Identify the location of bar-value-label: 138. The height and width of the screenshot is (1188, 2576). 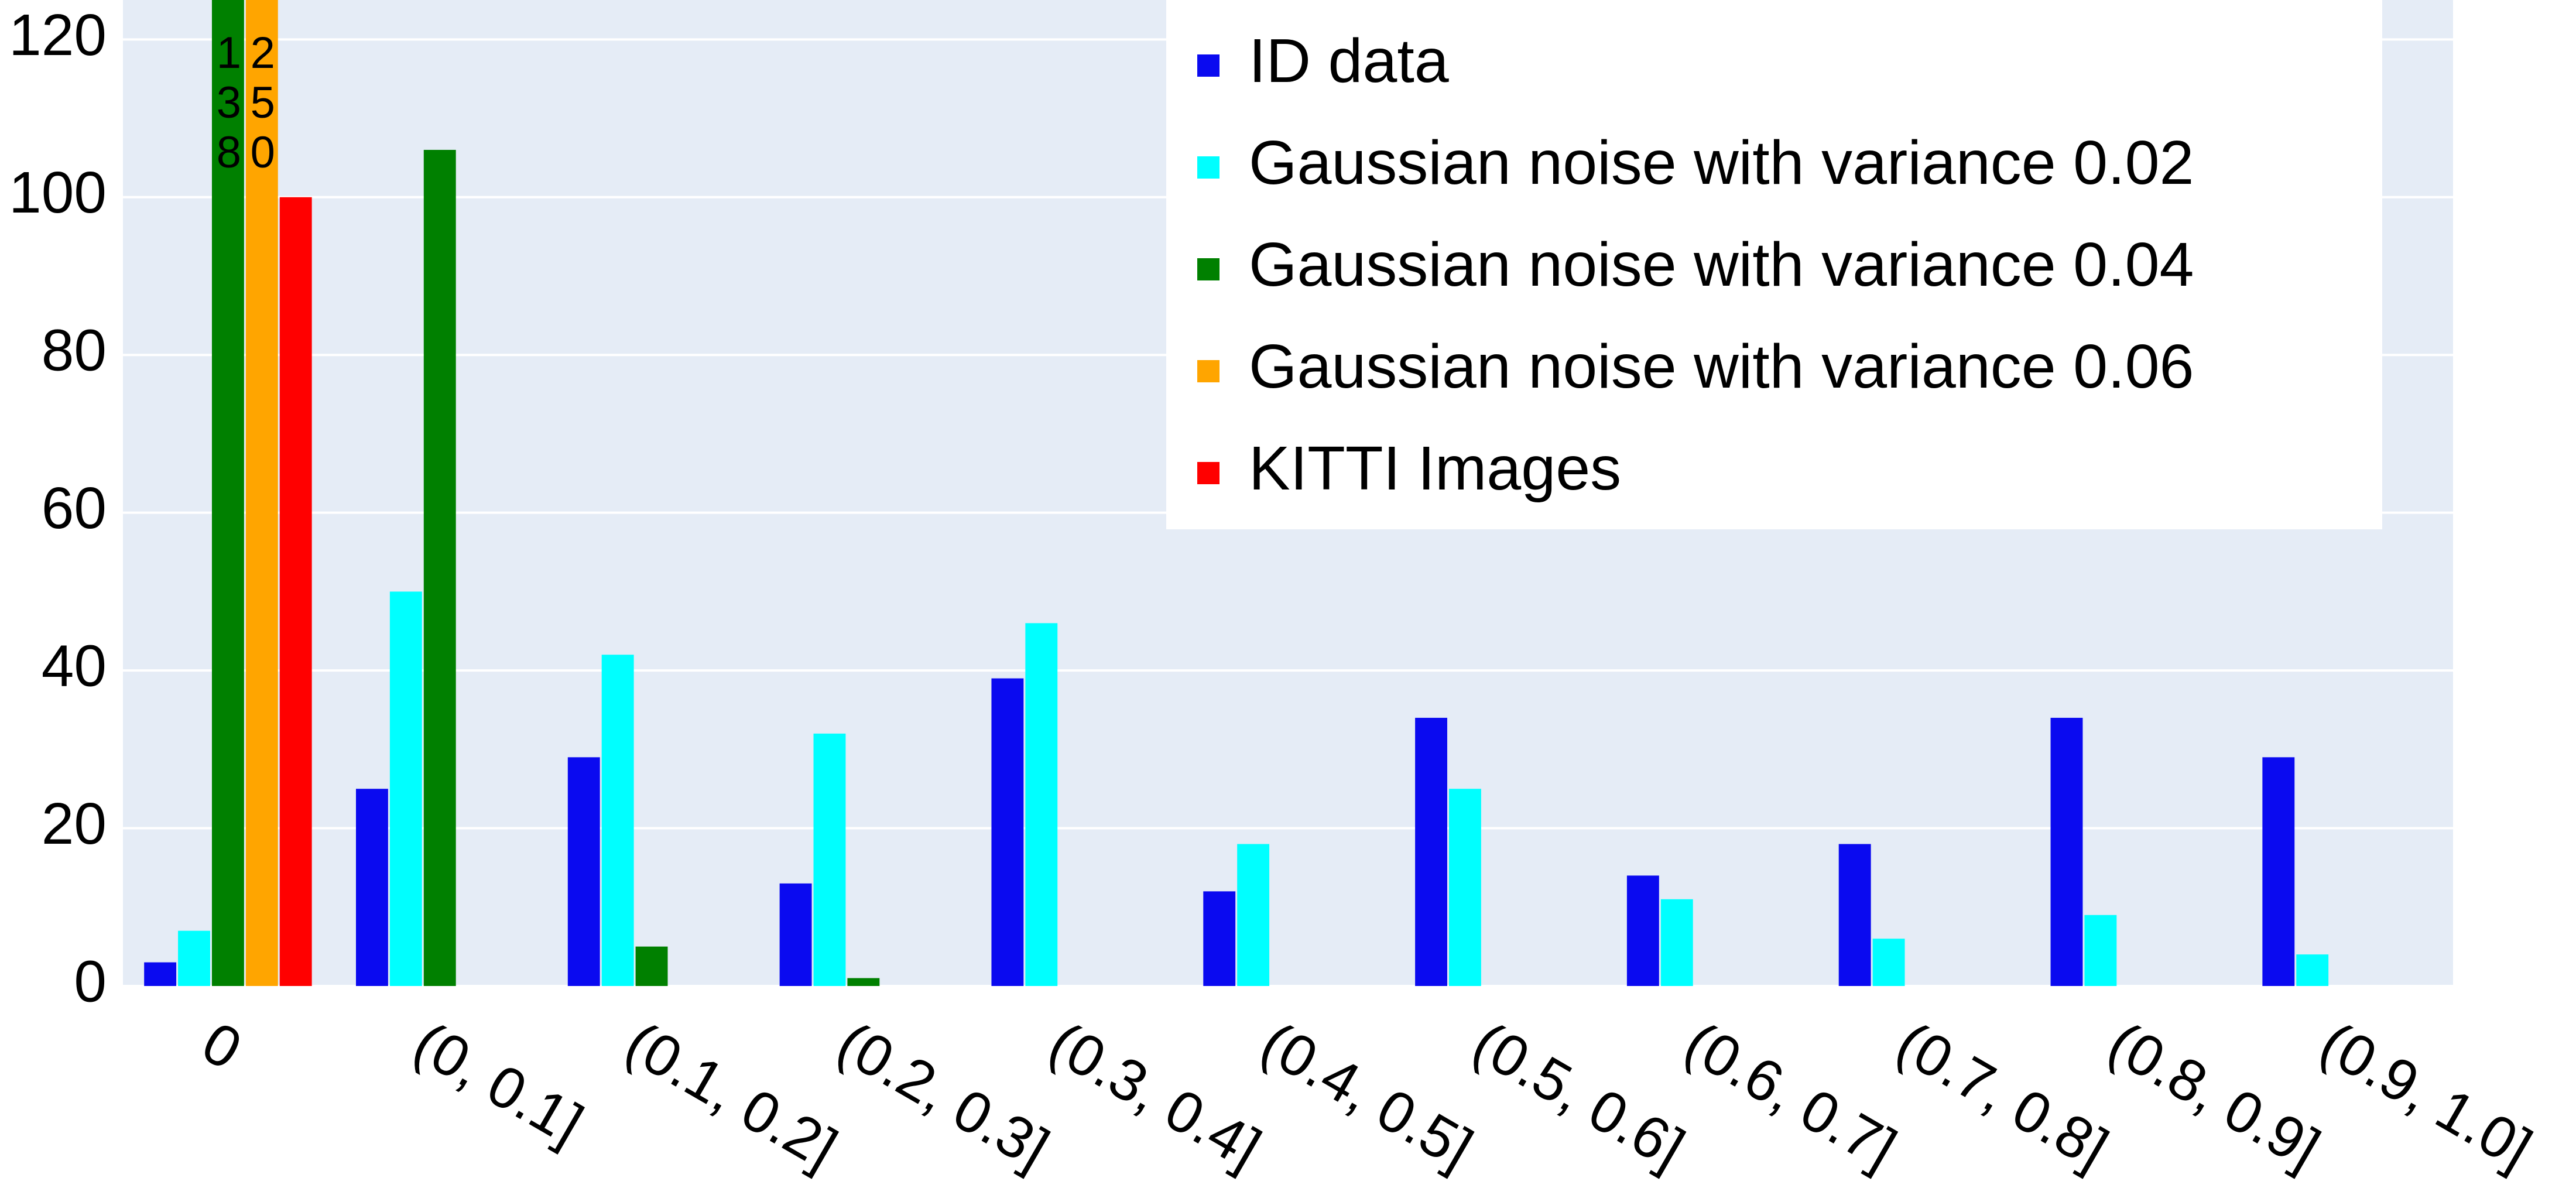
(229, 102).